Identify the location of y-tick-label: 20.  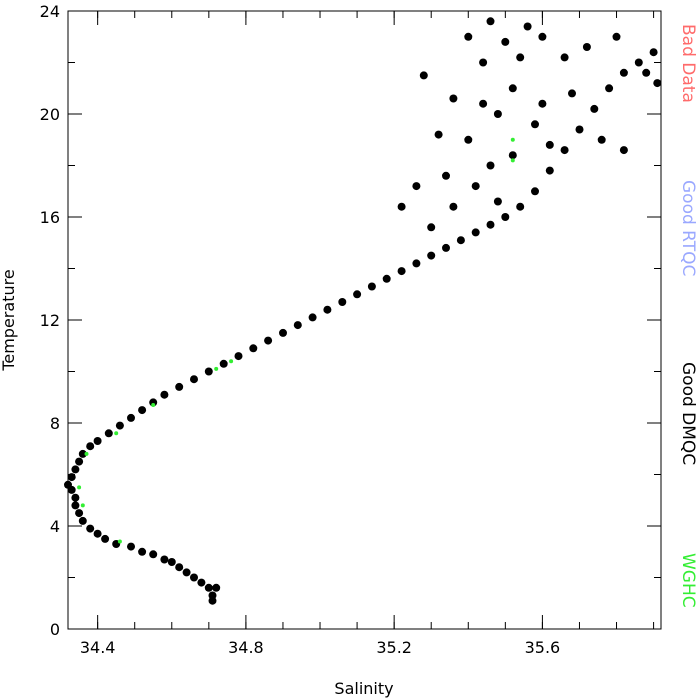
(50, 114).